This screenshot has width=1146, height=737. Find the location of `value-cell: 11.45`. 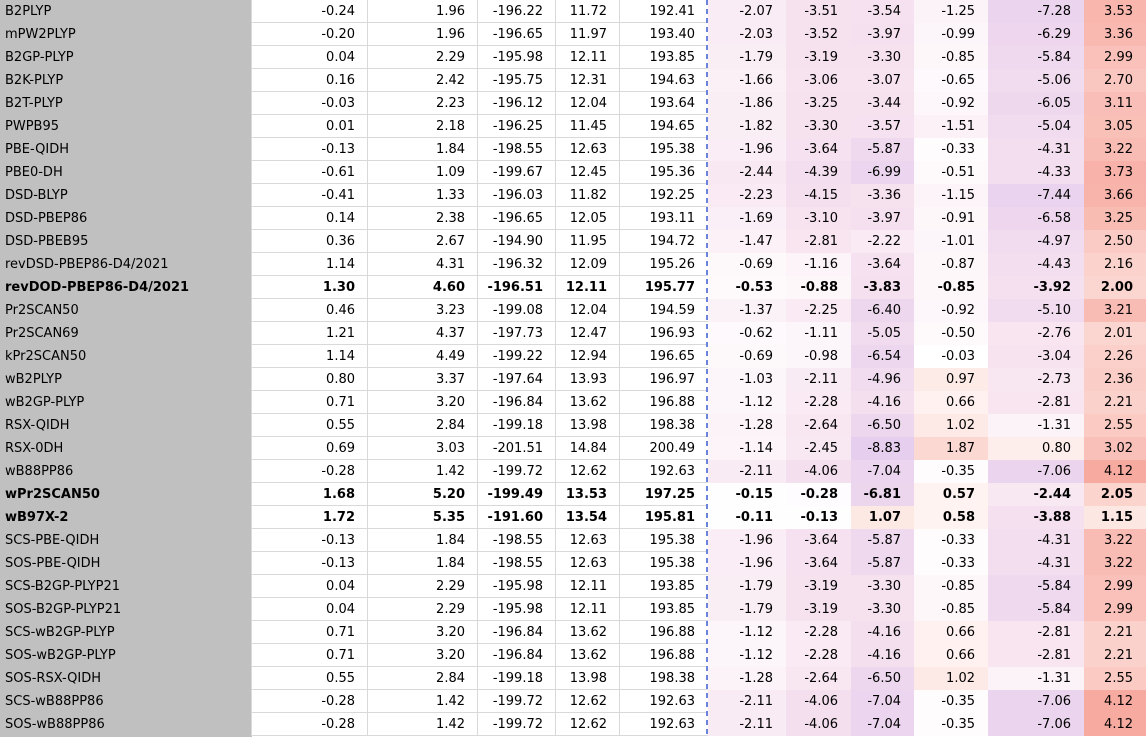

value-cell: 11.45 is located at coordinates (588, 126).